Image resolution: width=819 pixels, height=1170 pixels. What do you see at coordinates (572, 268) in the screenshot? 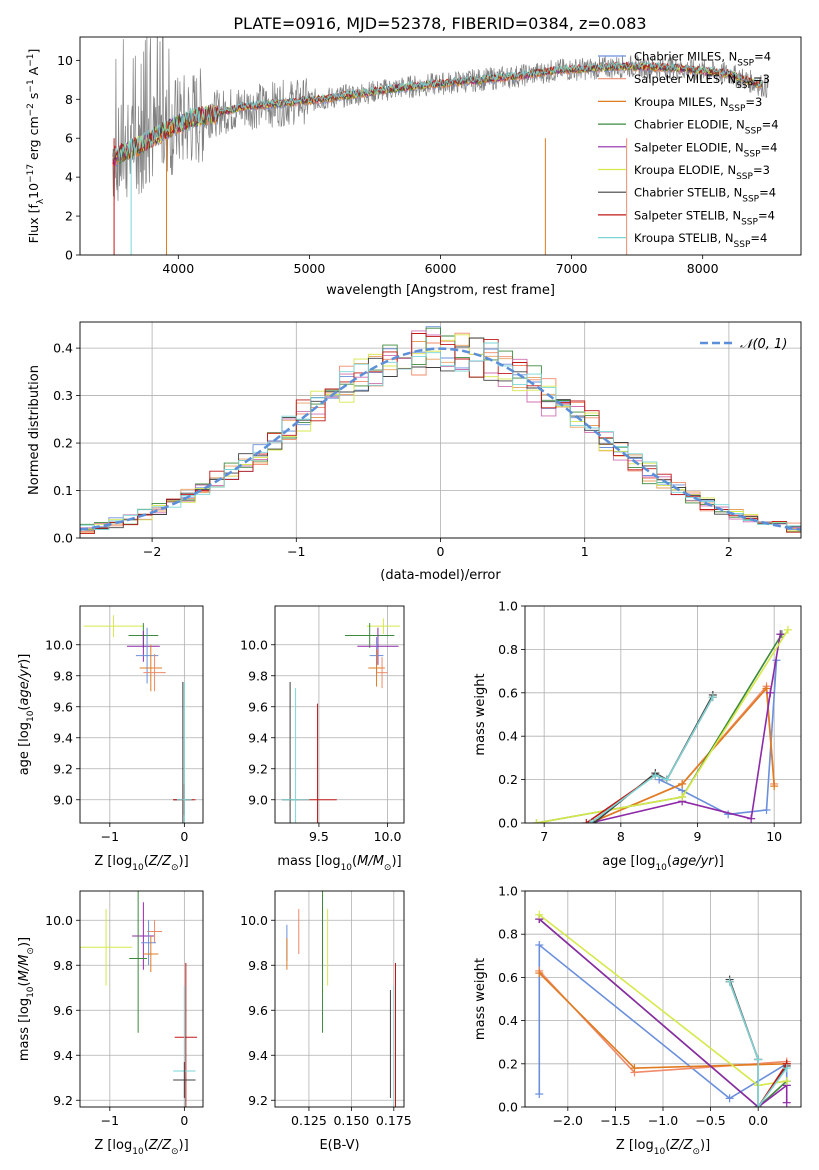
I see `x-tick-label: 7000` at bounding box center [572, 268].